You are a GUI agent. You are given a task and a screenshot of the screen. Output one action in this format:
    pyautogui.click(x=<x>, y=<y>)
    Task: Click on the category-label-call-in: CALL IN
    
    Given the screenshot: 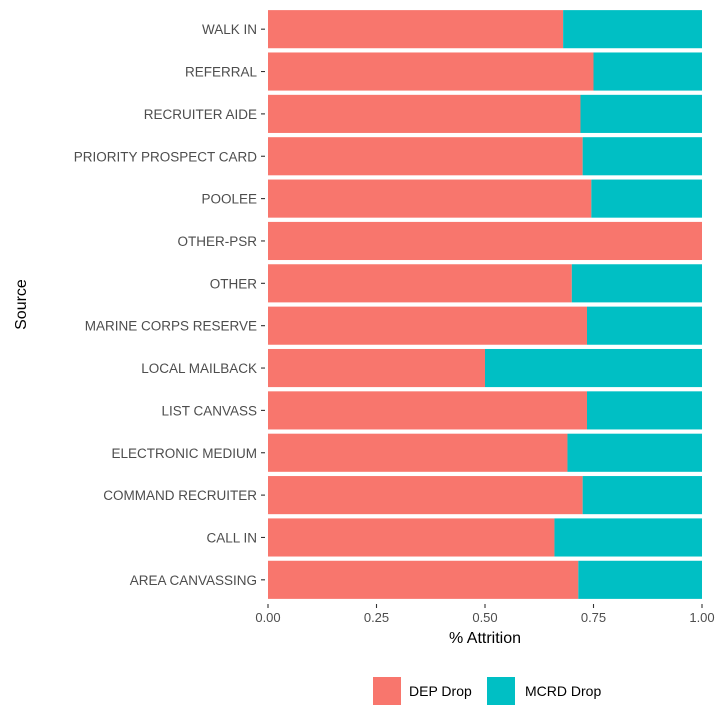 What is the action you would take?
    pyautogui.click(x=231, y=537)
    